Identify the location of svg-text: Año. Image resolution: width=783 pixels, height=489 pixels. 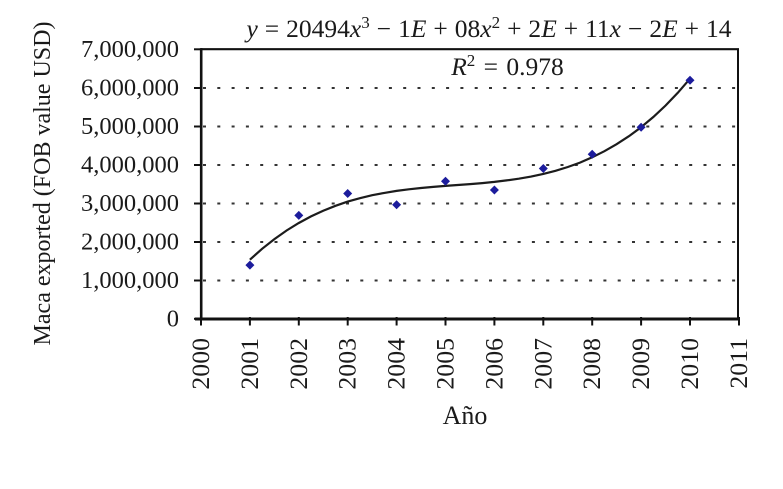
(465, 415).